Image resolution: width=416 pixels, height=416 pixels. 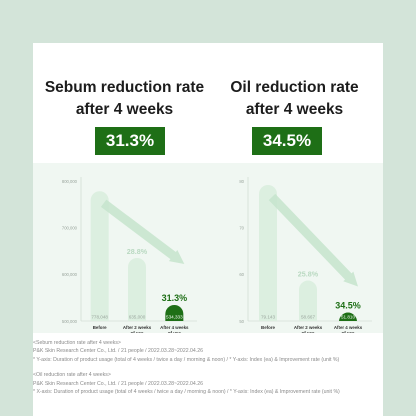 What do you see at coordinates (124, 98) in the screenshot?
I see `sebum-chart-title: Sebum reduction rate after 4 weeks` at bounding box center [124, 98].